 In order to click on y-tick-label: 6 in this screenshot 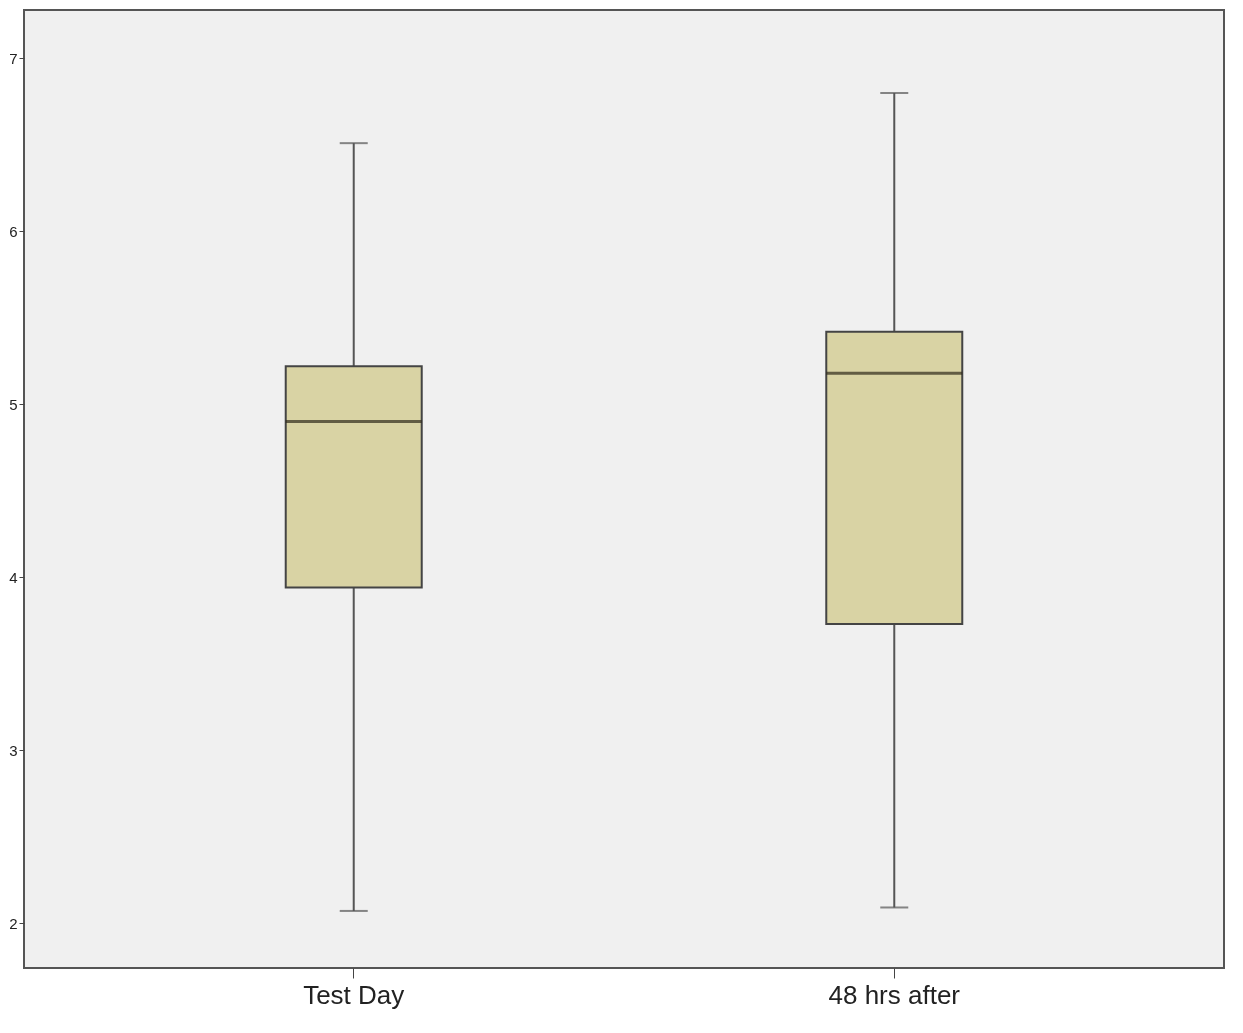, I will do `click(13, 231)`.